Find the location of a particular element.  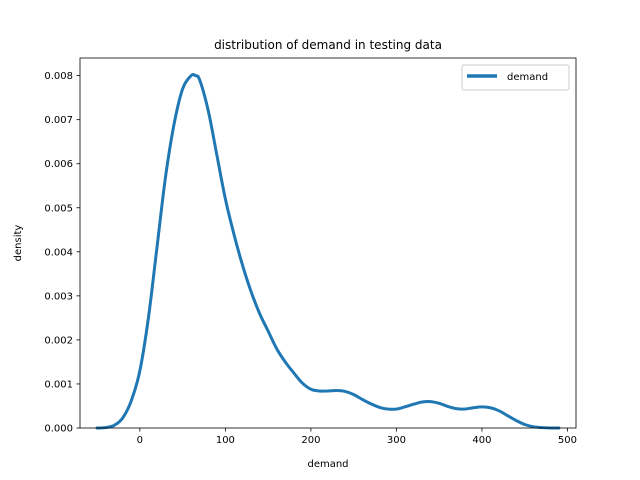

legend-box is located at coordinates (515, 77).